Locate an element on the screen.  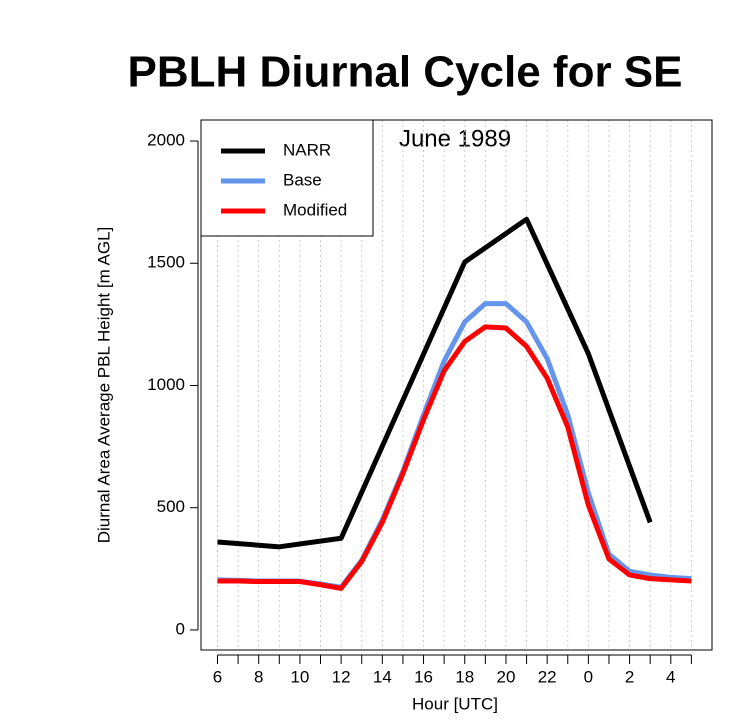
x-tick-label: 14 is located at coordinates (382, 676).